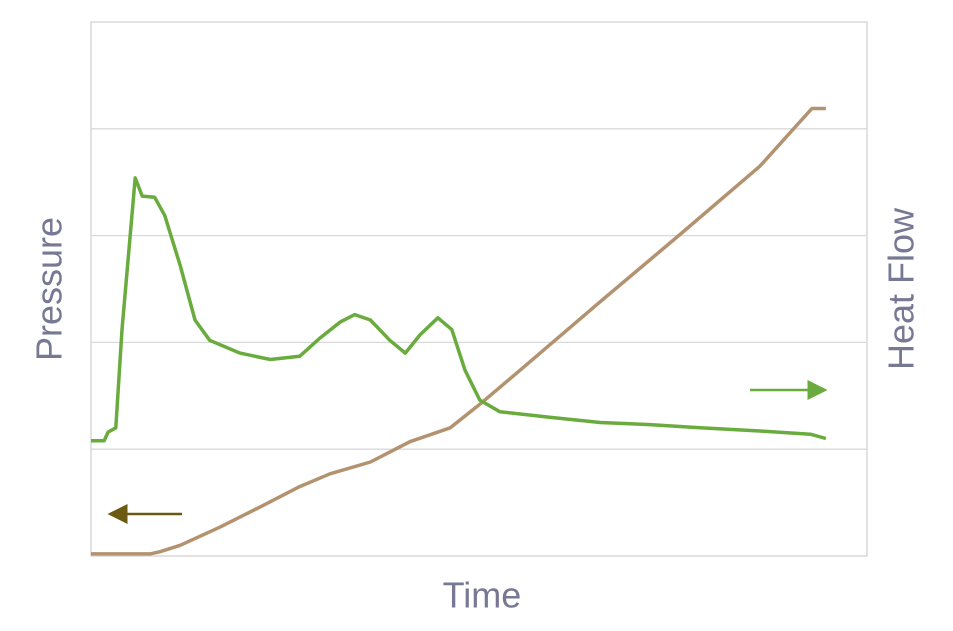 The height and width of the screenshot is (631, 953). What do you see at coordinates (901, 288) in the screenshot?
I see `y2-axis-title: Heat Flow` at bounding box center [901, 288].